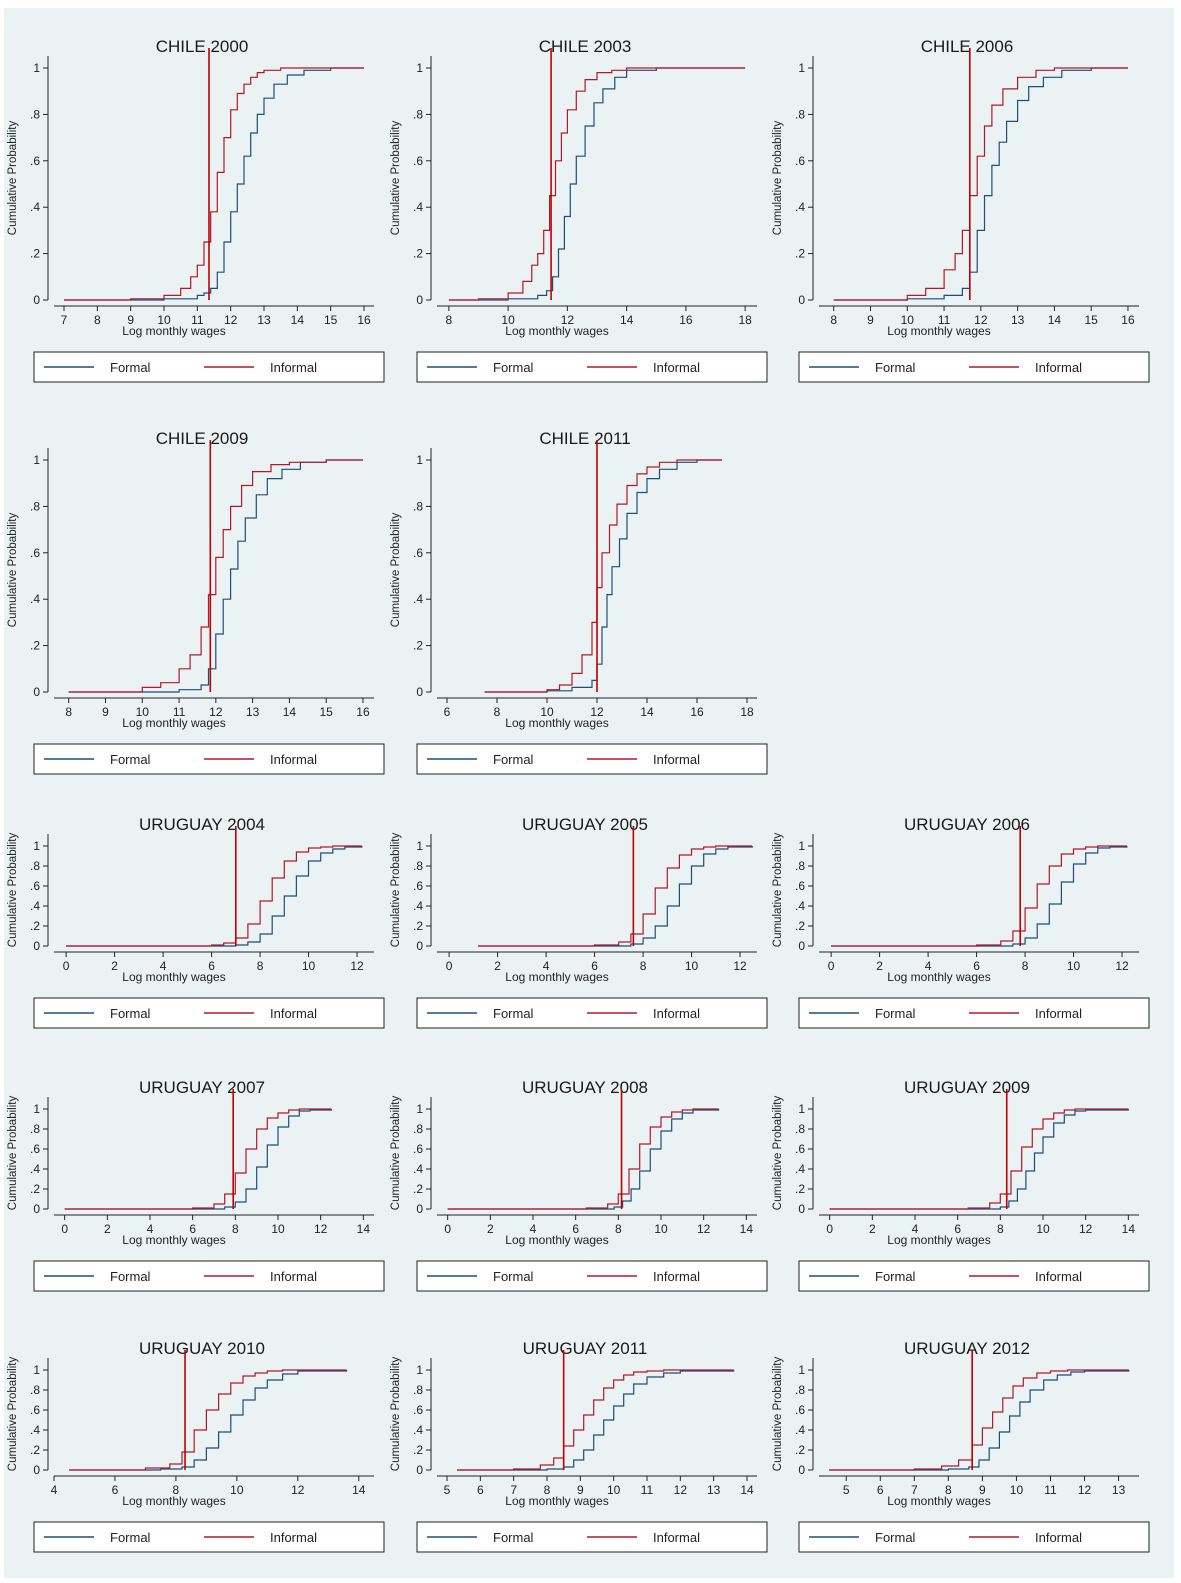 The width and height of the screenshot is (1181, 1583). Describe the element at coordinates (447, 1229) in the screenshot. I see `x-tick-label: 0` at that location.